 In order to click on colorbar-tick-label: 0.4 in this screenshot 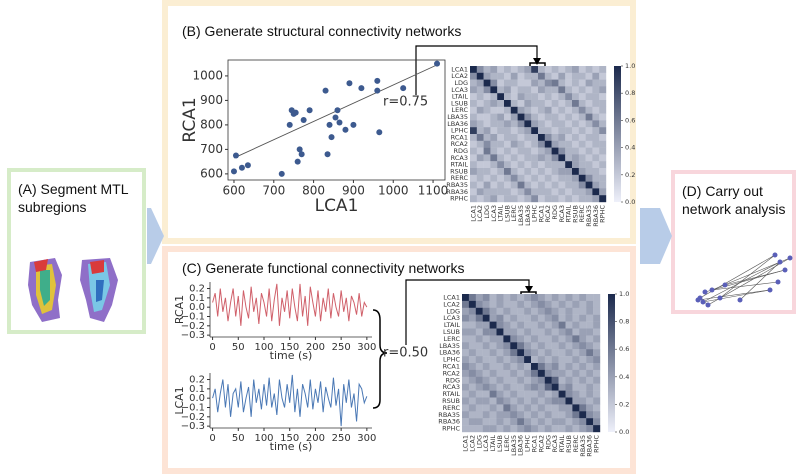, I will do `click(630, 148)`.